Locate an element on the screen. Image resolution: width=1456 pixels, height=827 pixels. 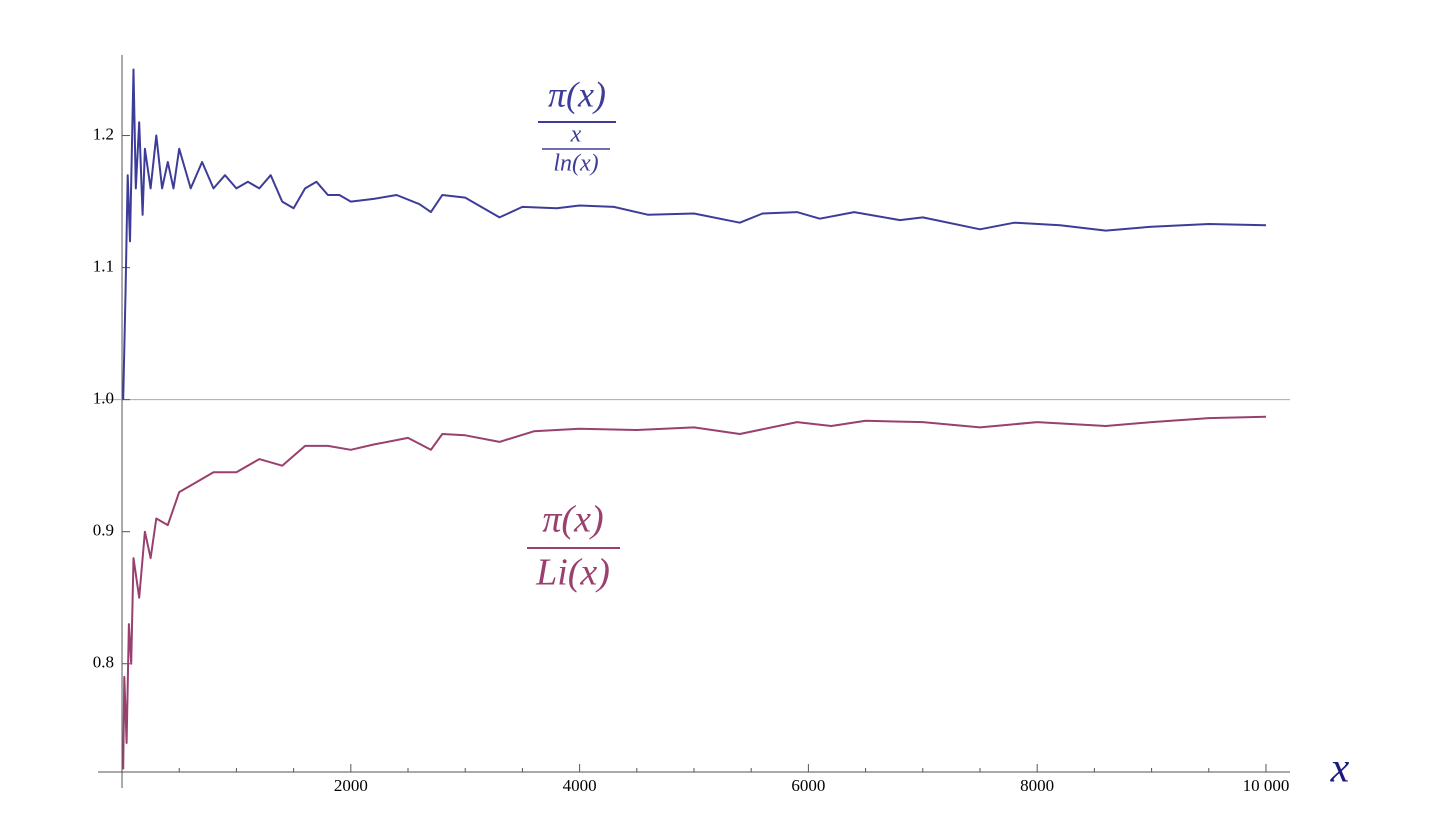
x-tick-label: 4000 is located at coordinates (580, 785).